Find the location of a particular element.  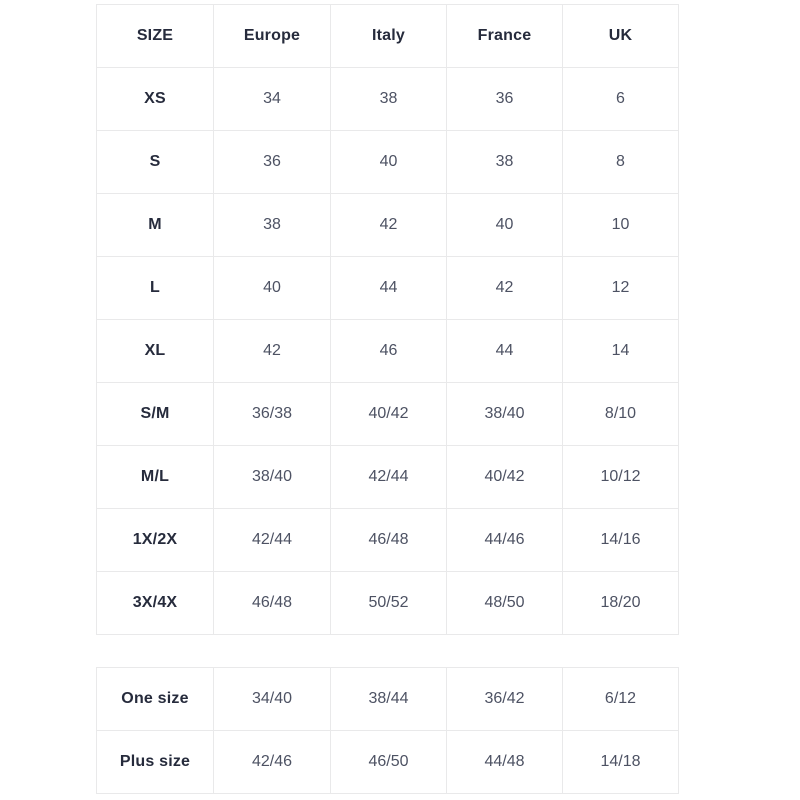

cell-europe: 38 is located at coordinates (272, 225).